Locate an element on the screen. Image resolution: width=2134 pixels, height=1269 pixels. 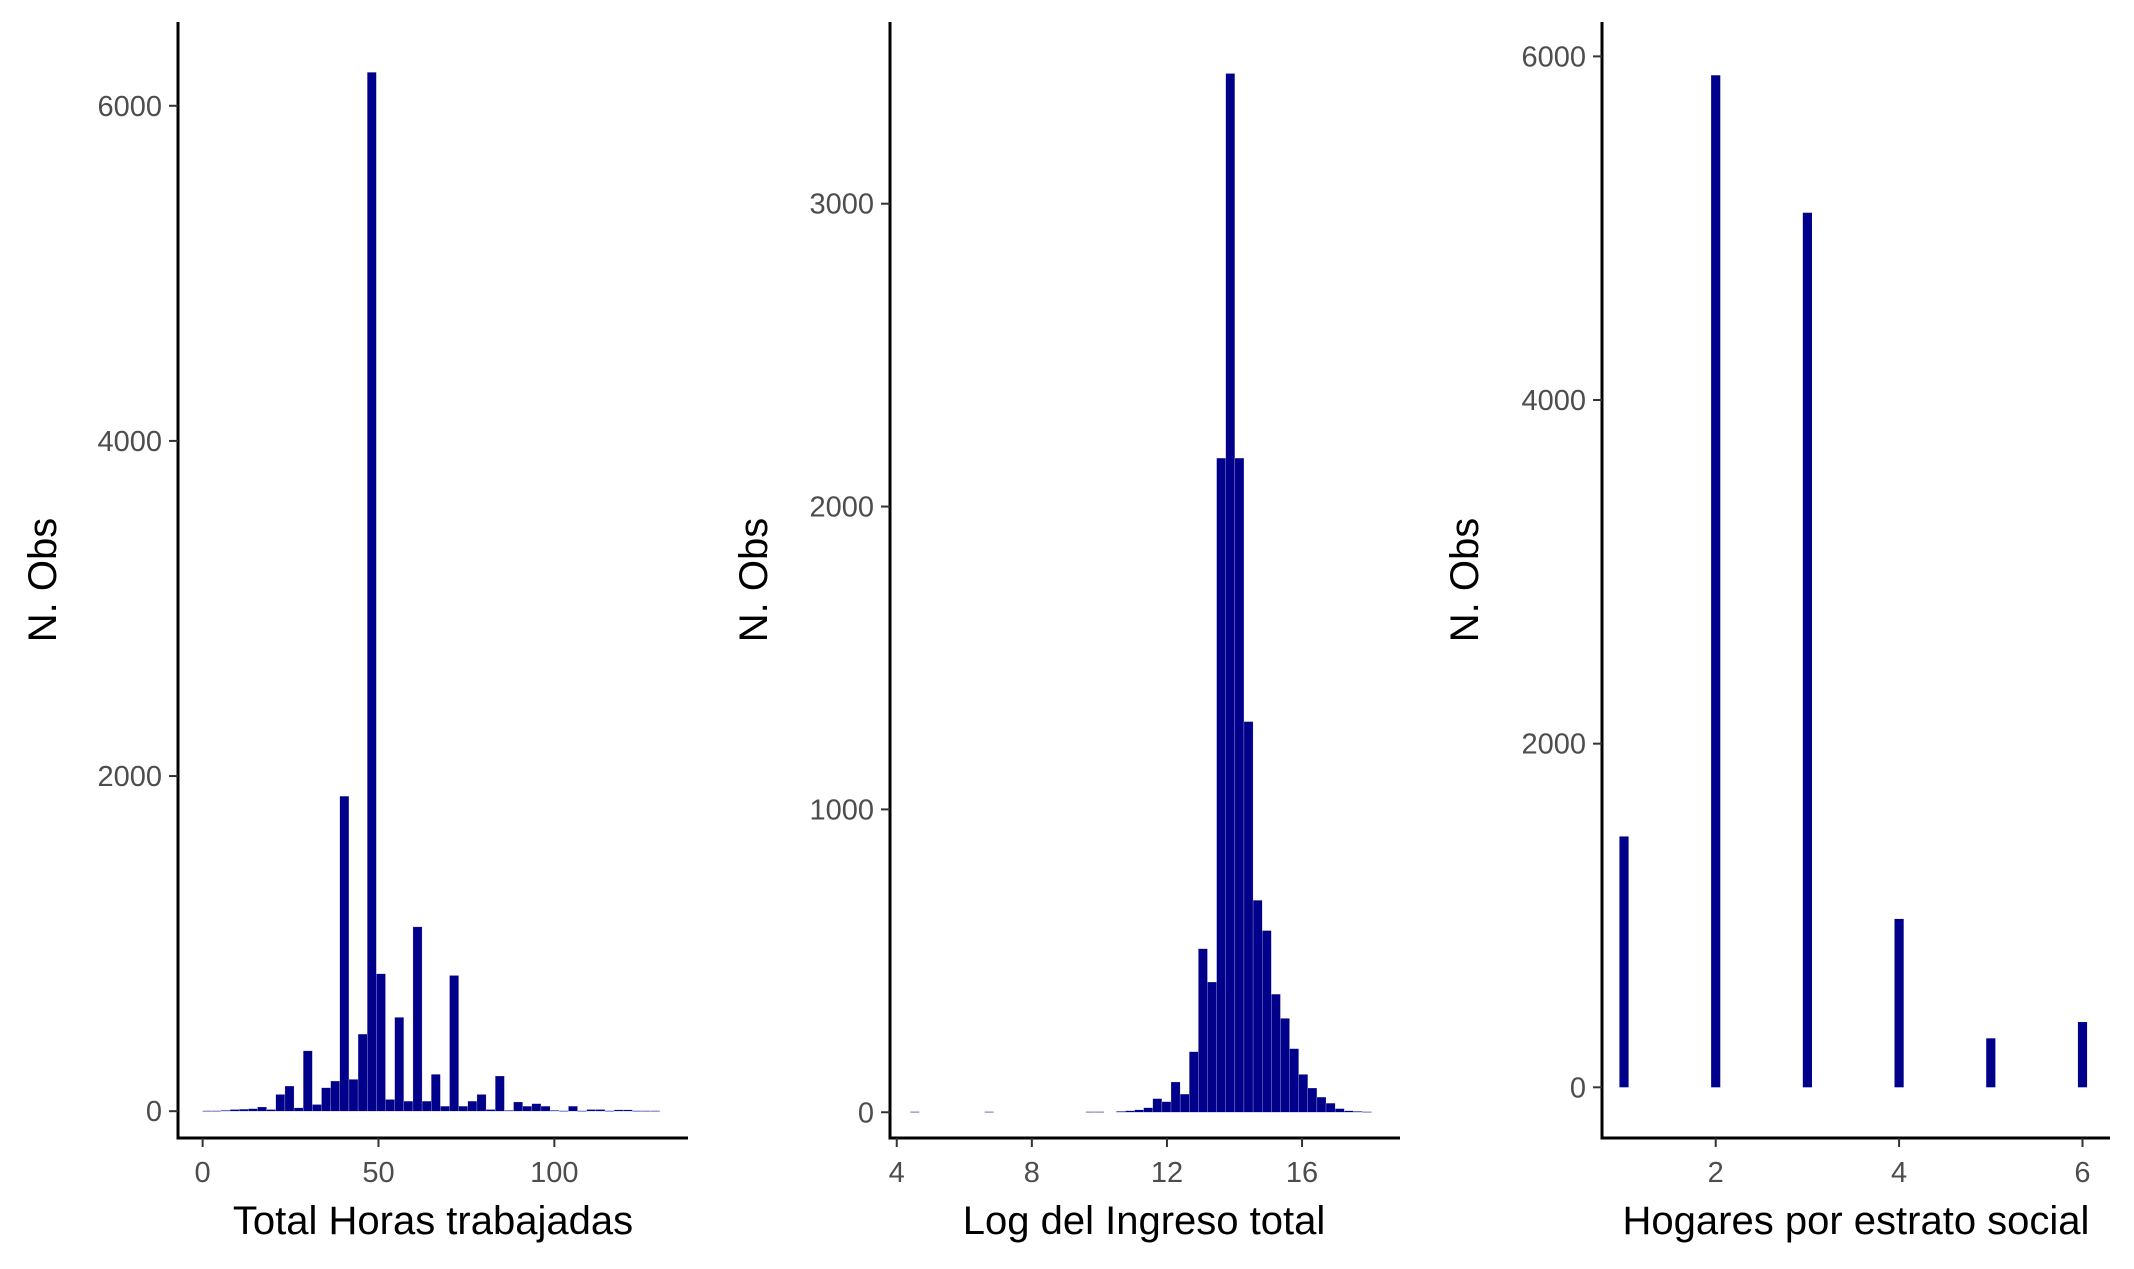
hours-y-tick-label-4000: 4000 is located at coordinates (129, 442).